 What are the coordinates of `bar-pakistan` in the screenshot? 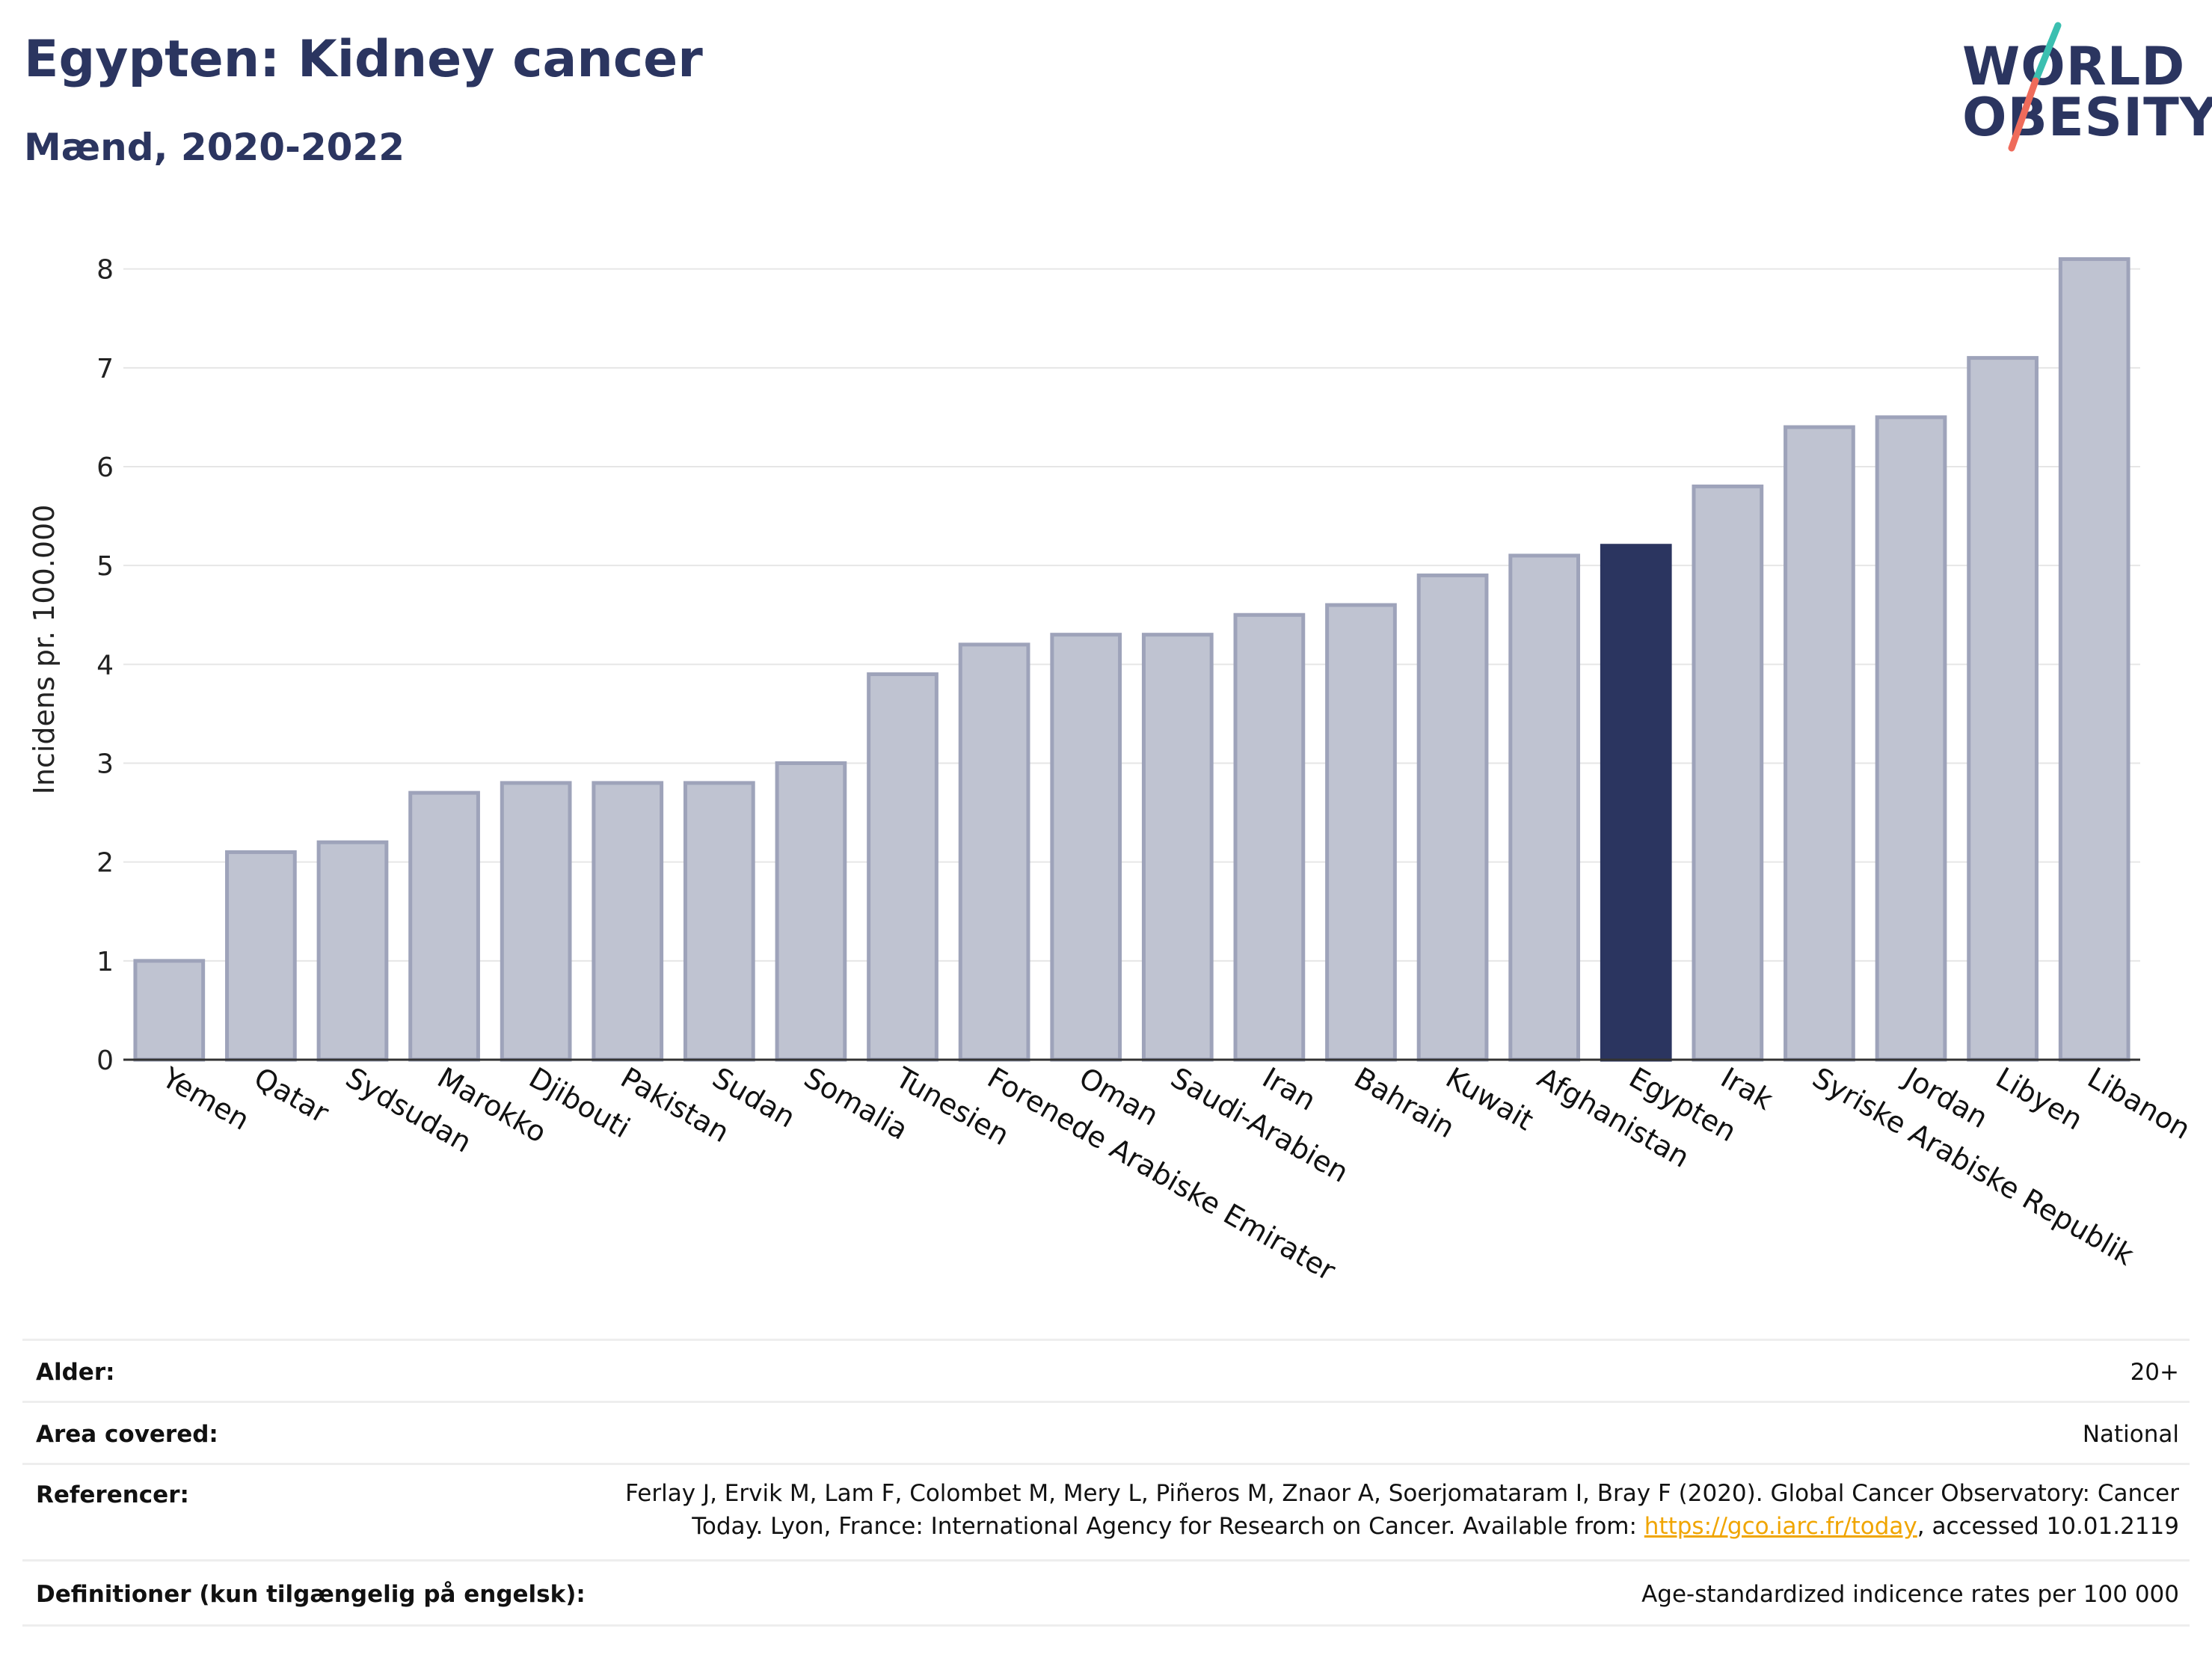 It's located at (628, 921).